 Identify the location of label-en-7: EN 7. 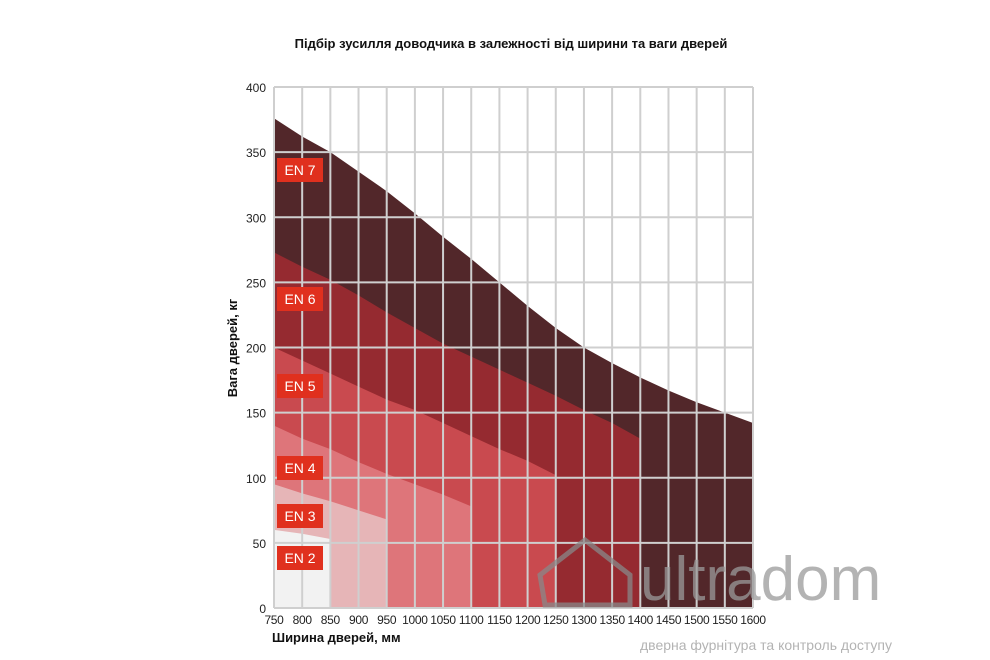
(300, 170).